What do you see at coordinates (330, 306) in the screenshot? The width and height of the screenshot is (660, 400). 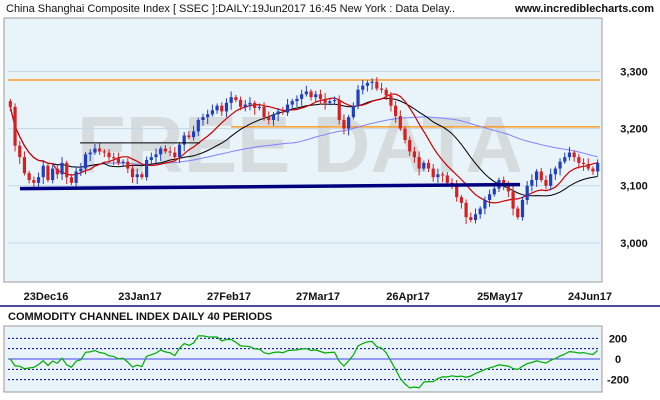 I see `panel-divider` at bounding box center [330, 306].